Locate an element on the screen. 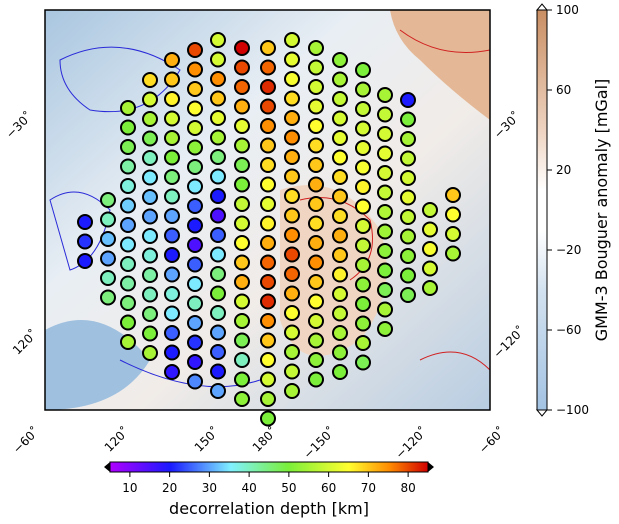 The image size is (619, 524). colorbar-bouguer is located at coordinates (542, 210).